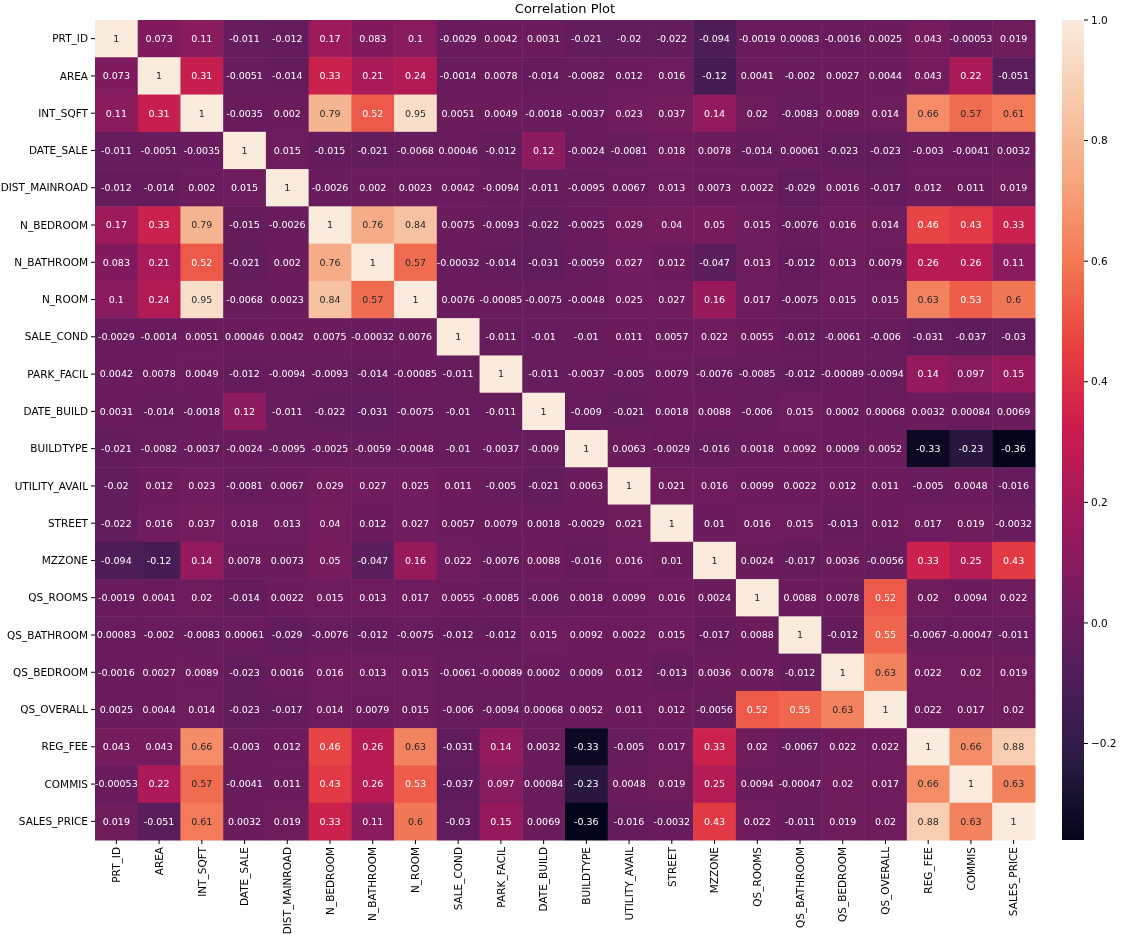 This screenshot has width=1125, height=935. I want to click on color-bar-label: 0.8, so click(1099, 140).